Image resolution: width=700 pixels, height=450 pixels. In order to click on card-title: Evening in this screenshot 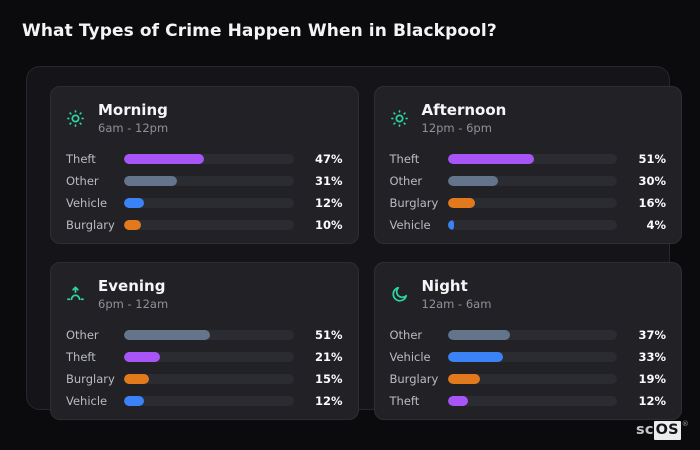, I will do `click(132, 286)`.